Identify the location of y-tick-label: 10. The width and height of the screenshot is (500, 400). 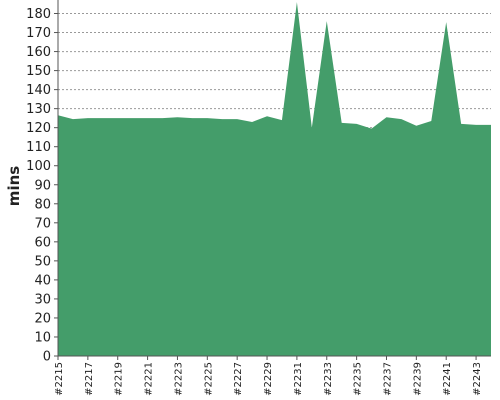
(42, 337).